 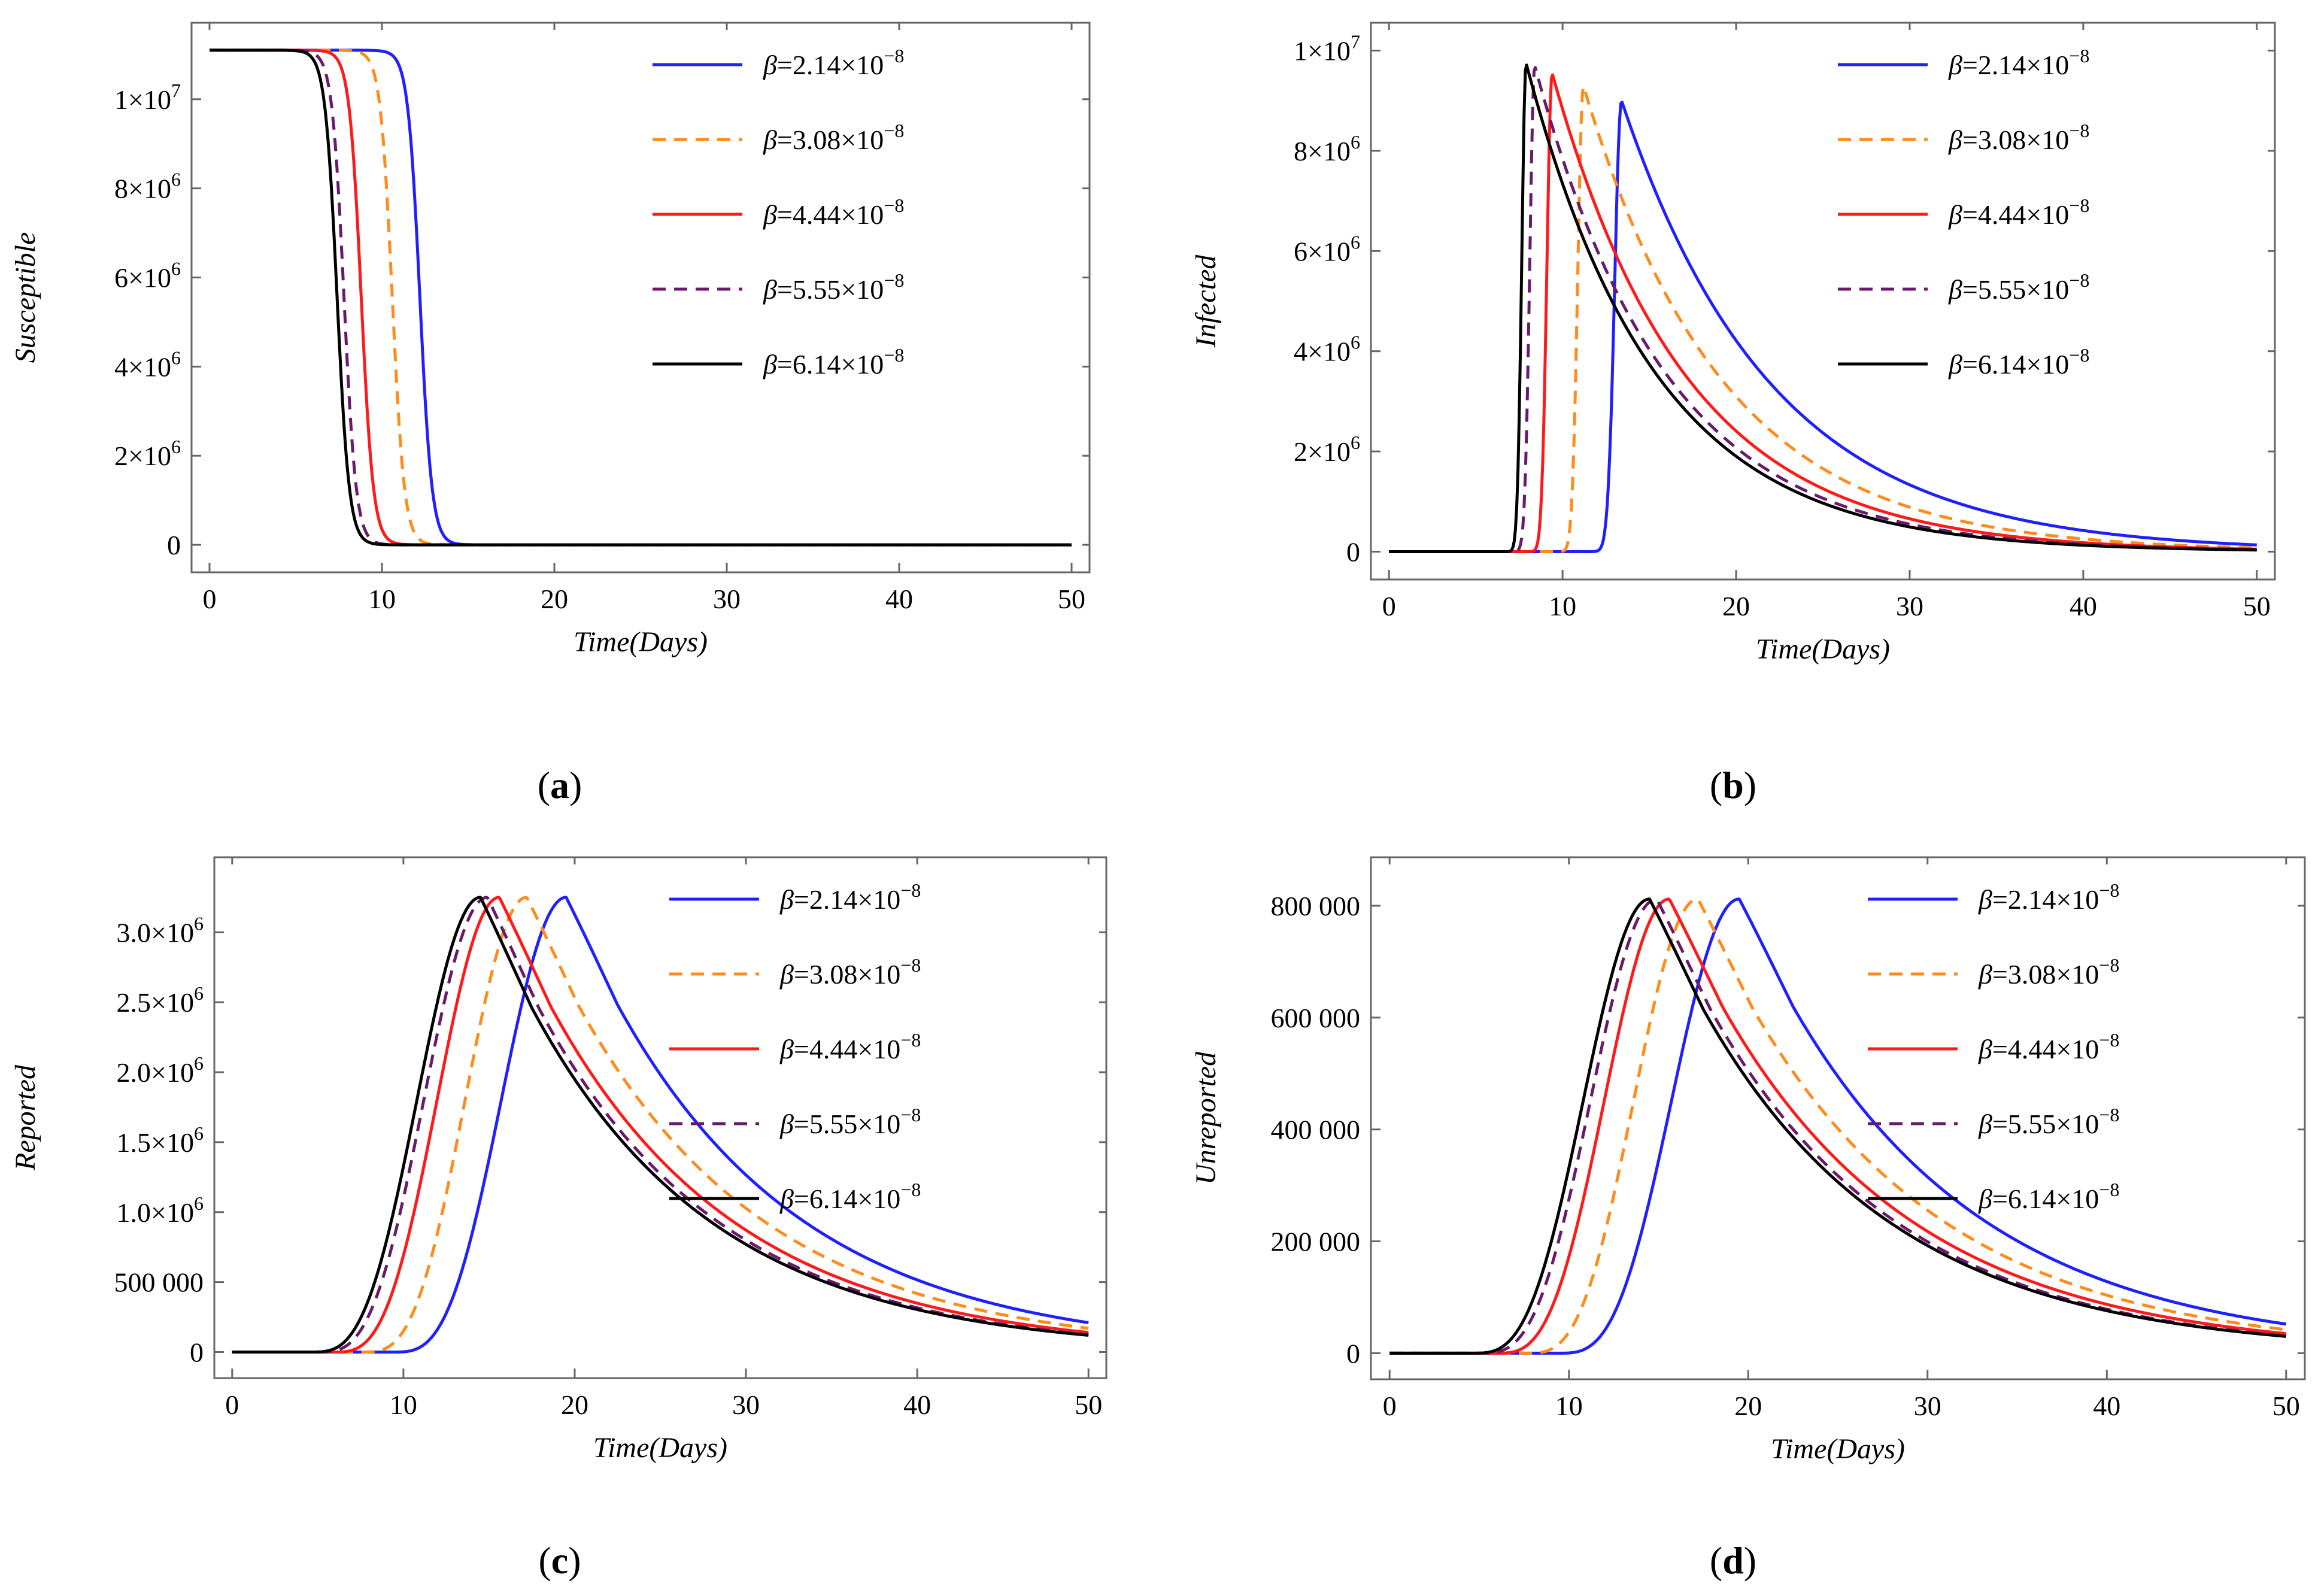 I want to click on y-tick-label: 1.5×10⁶, so click(x=160, y=1140).